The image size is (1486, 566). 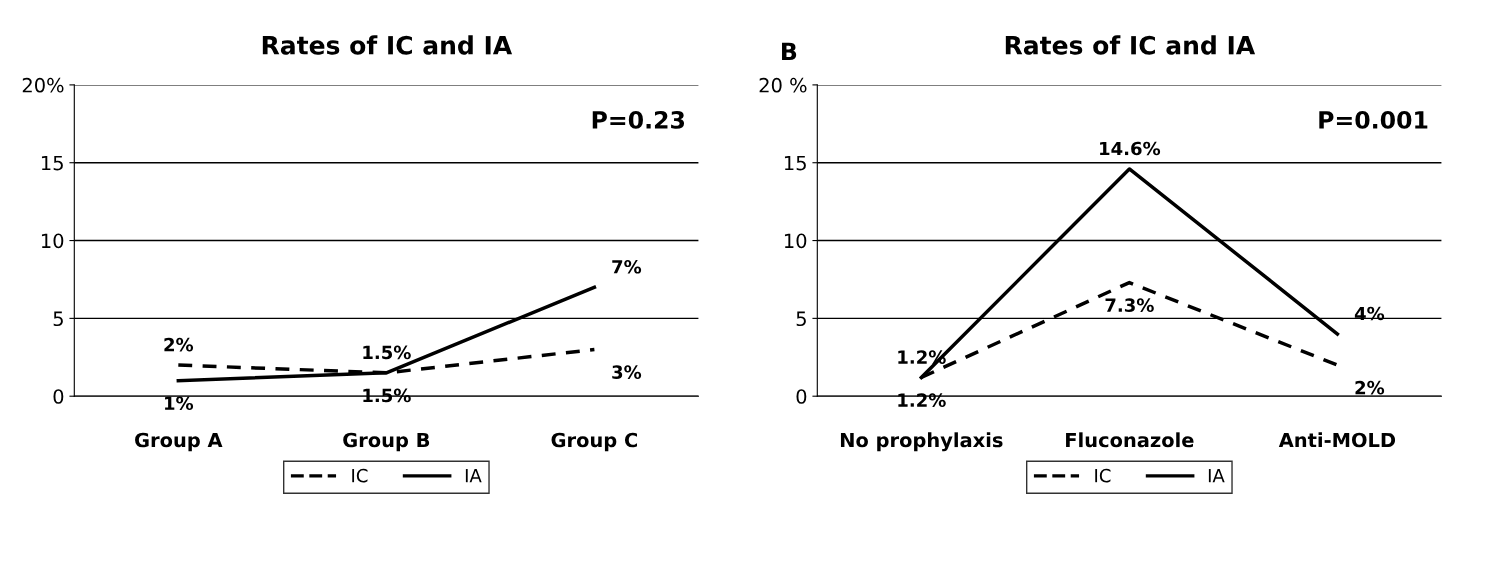 I want to click on x-tick-label: Anti-MOLD, so click(x=1337, y=440).